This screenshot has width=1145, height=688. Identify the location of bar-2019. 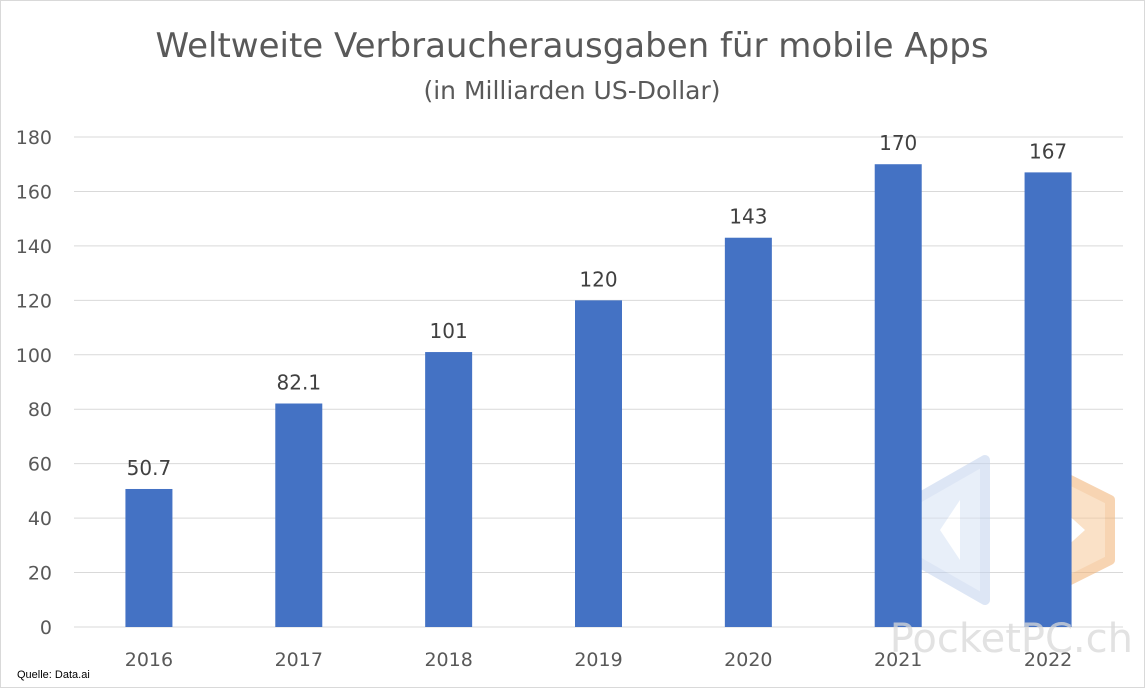
(598, 463).